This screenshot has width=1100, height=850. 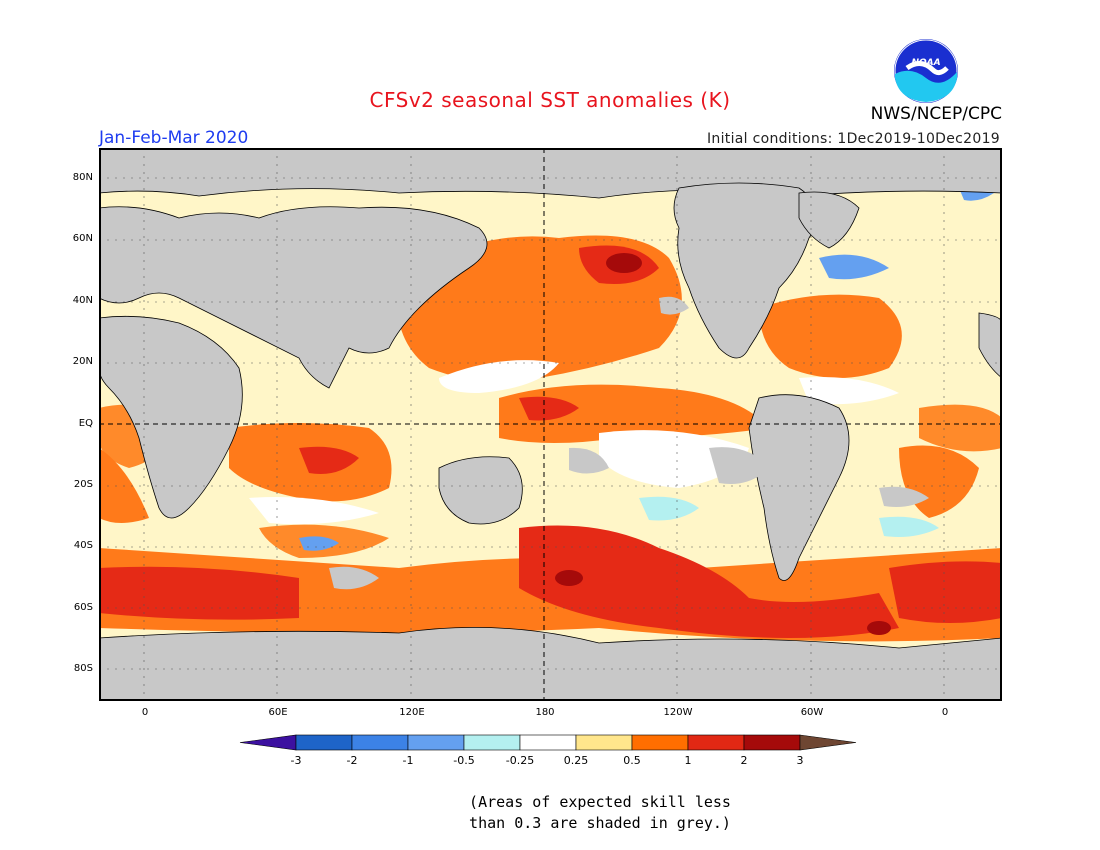 I want to click on south-pacific-dark-red, so click(x=569, y=578).